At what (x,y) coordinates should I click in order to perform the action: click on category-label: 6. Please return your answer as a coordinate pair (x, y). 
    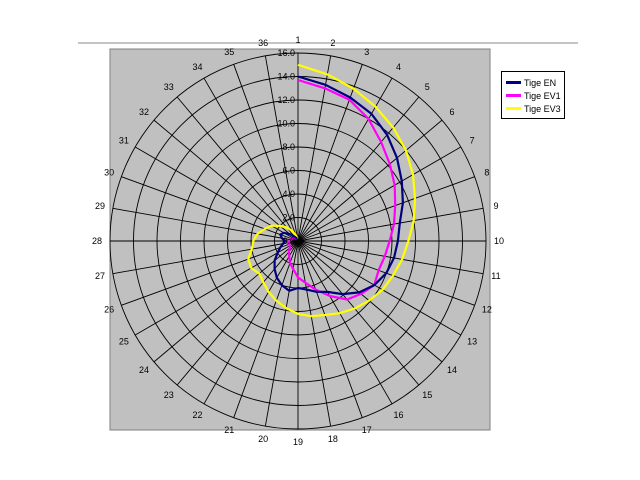
    Looking at the image, I should click on (451, 112).